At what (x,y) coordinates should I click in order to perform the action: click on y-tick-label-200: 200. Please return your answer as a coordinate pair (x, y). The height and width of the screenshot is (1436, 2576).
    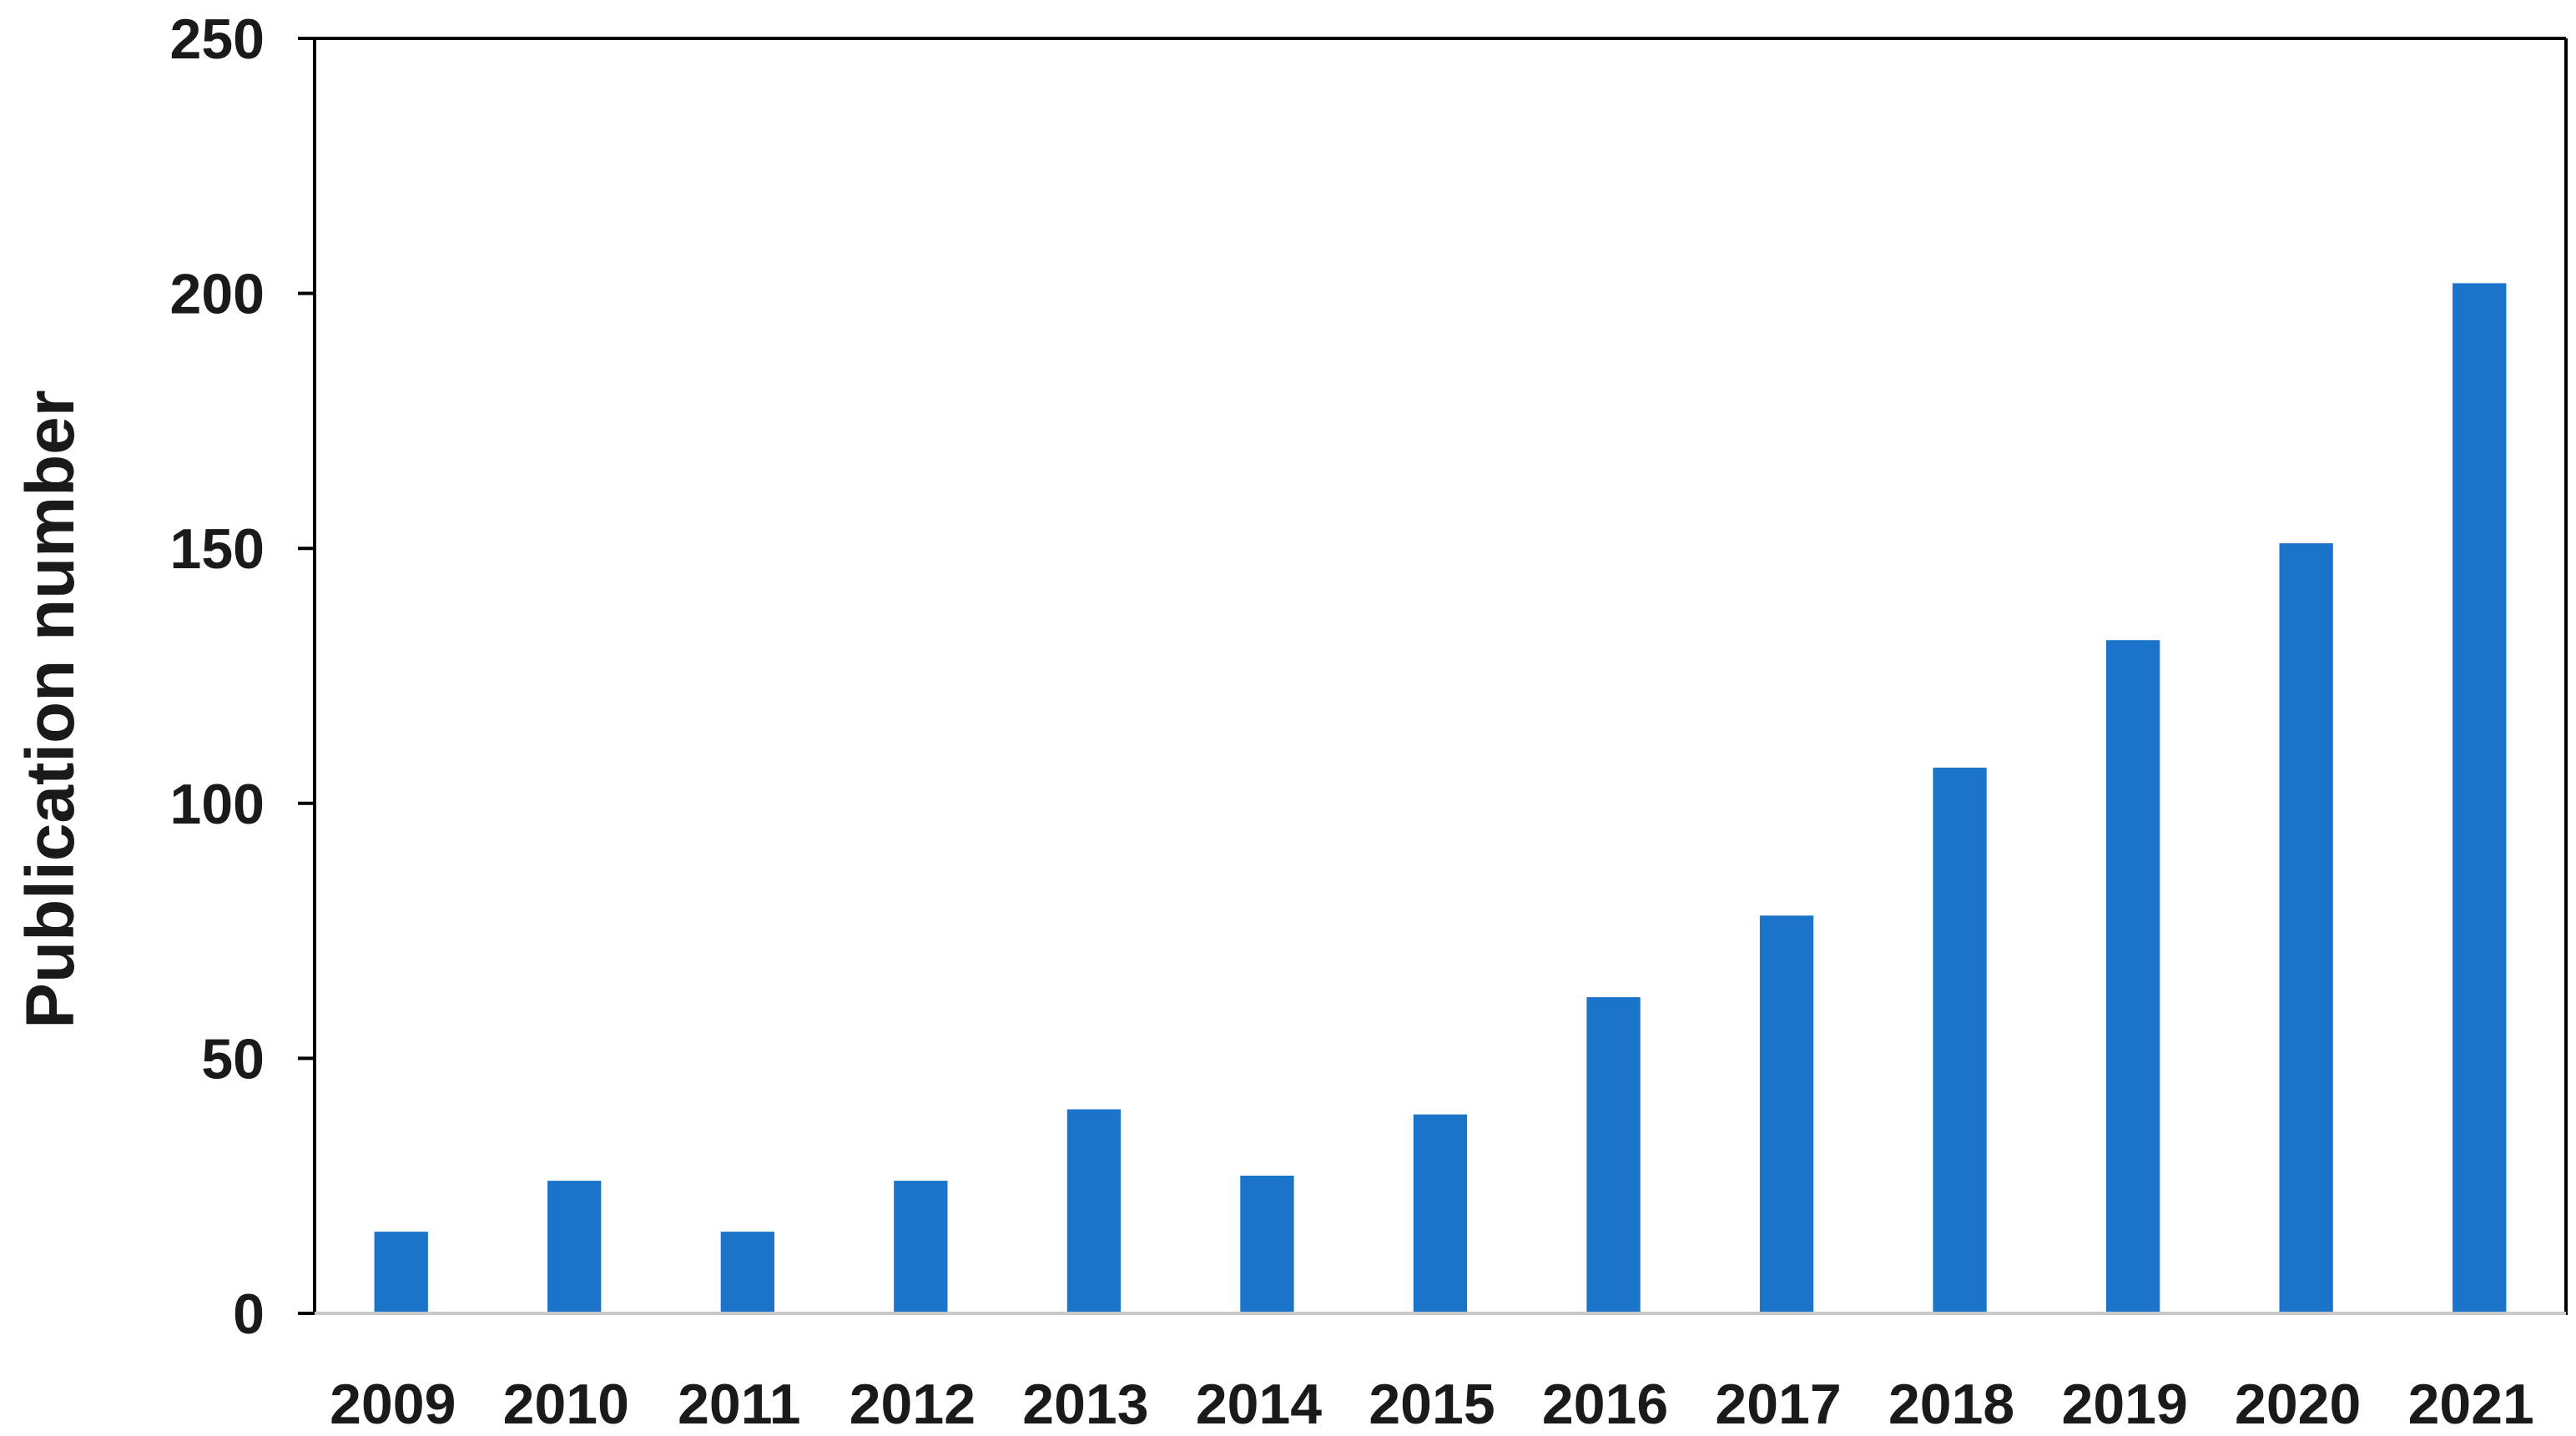
    Looking at the image, I should click on (217, 294).